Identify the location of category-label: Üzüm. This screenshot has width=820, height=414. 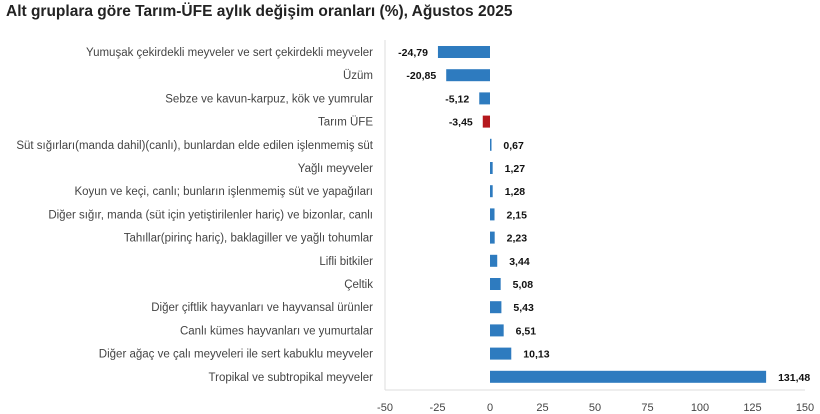
(358, 76).